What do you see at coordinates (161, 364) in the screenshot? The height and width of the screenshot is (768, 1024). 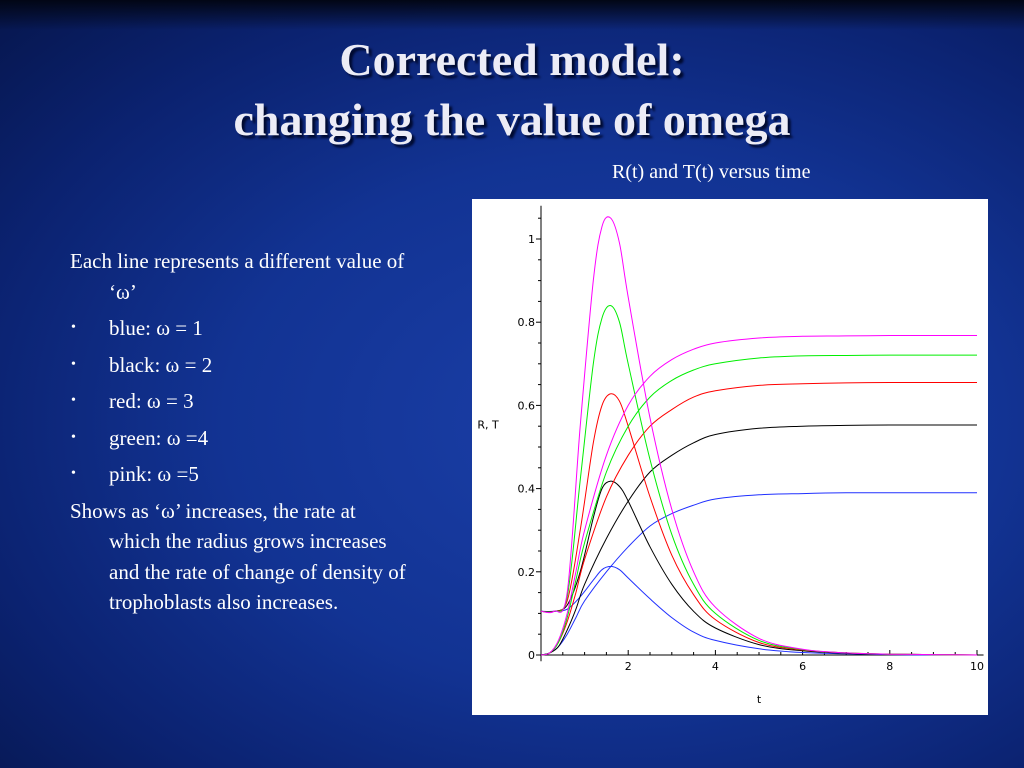 I see `bullet-text: black: ω = 2` at bounding box center [161, 364].